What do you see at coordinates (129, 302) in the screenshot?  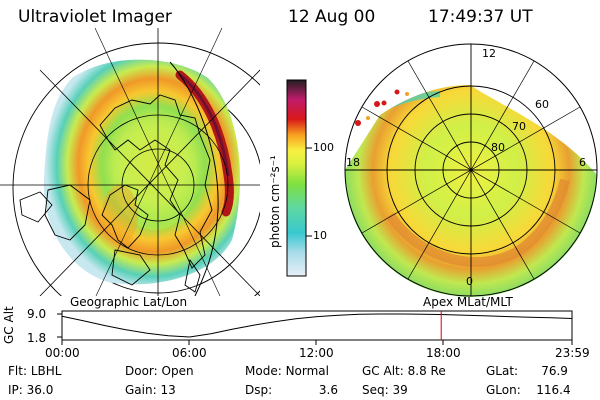 I see `geo-panel-label: Geographic Lat/Lon` at bounding box center [129, 302].